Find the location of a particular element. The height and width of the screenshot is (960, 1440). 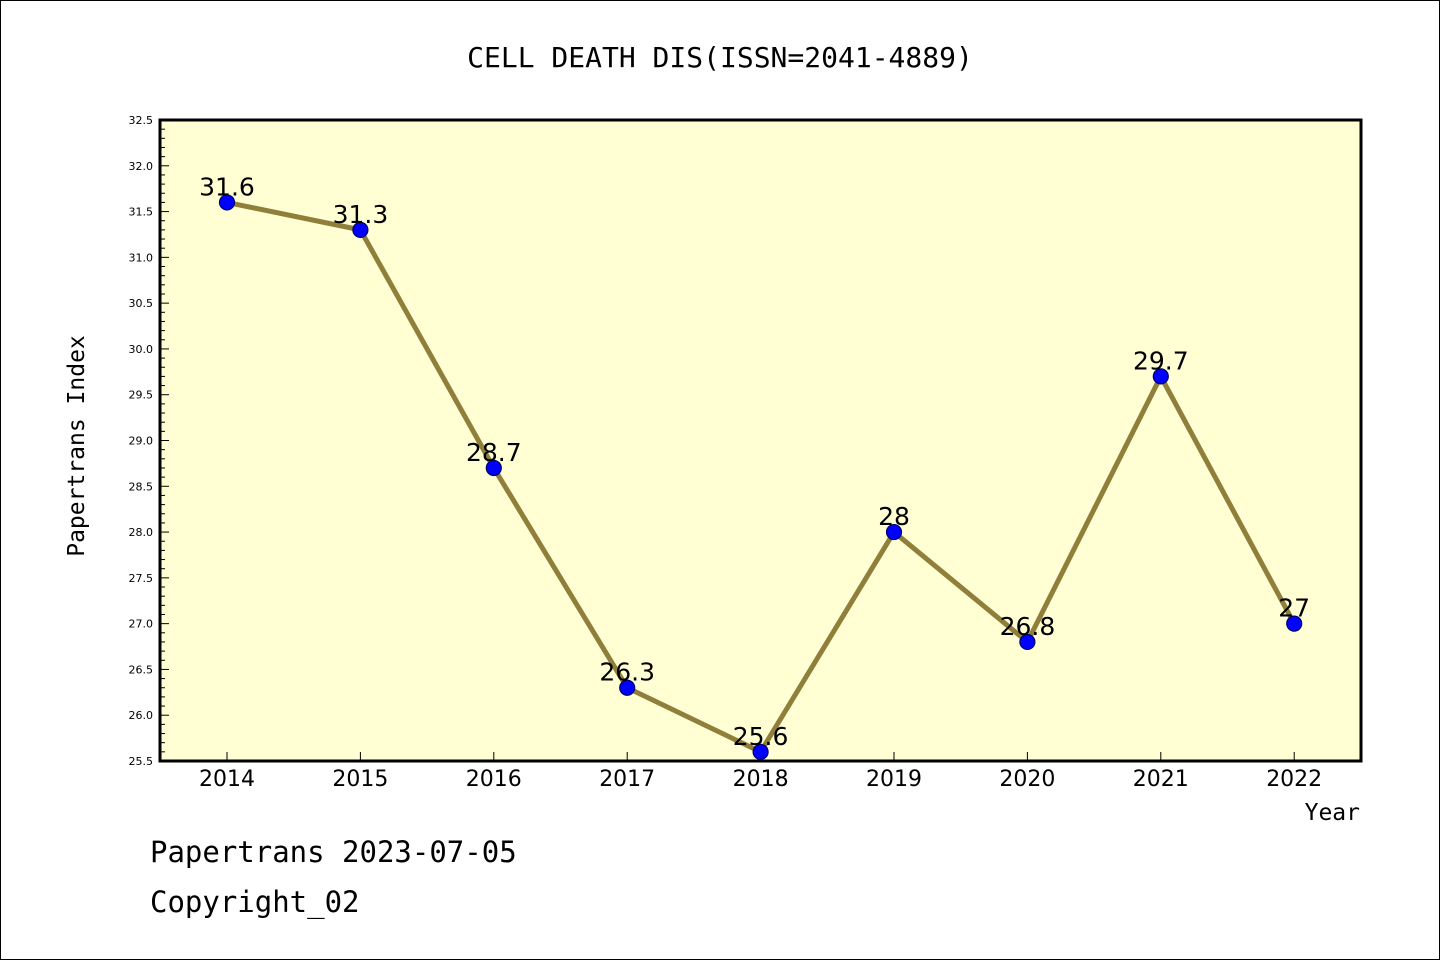

x-tick-label: 2014 is located at coordinates (227, 779).